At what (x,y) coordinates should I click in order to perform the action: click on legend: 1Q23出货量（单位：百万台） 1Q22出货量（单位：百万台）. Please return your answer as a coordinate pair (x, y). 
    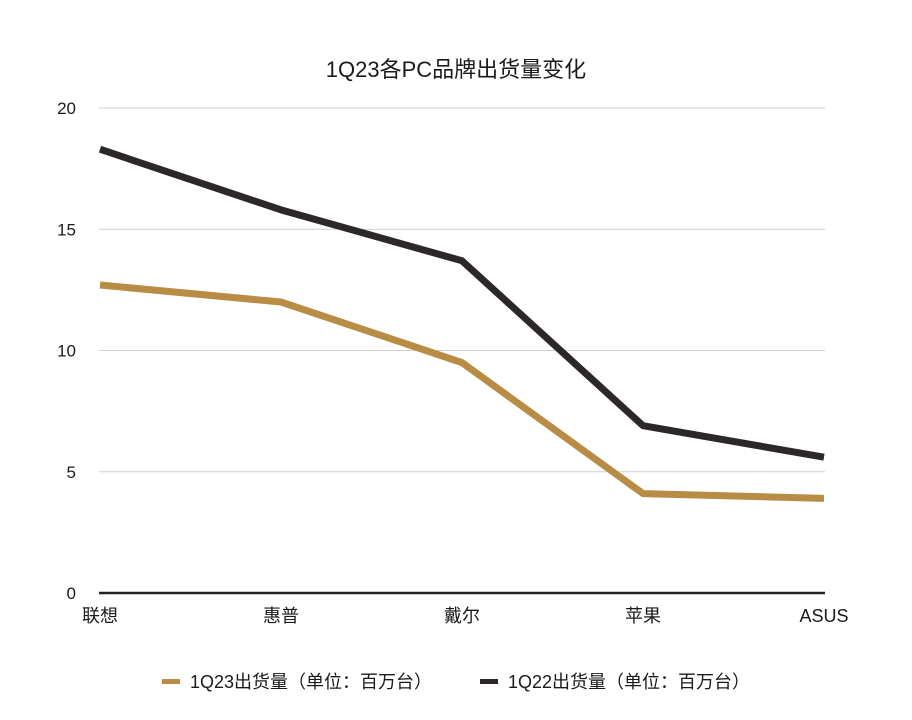
    Looking at the image, I should click on (456, 681).